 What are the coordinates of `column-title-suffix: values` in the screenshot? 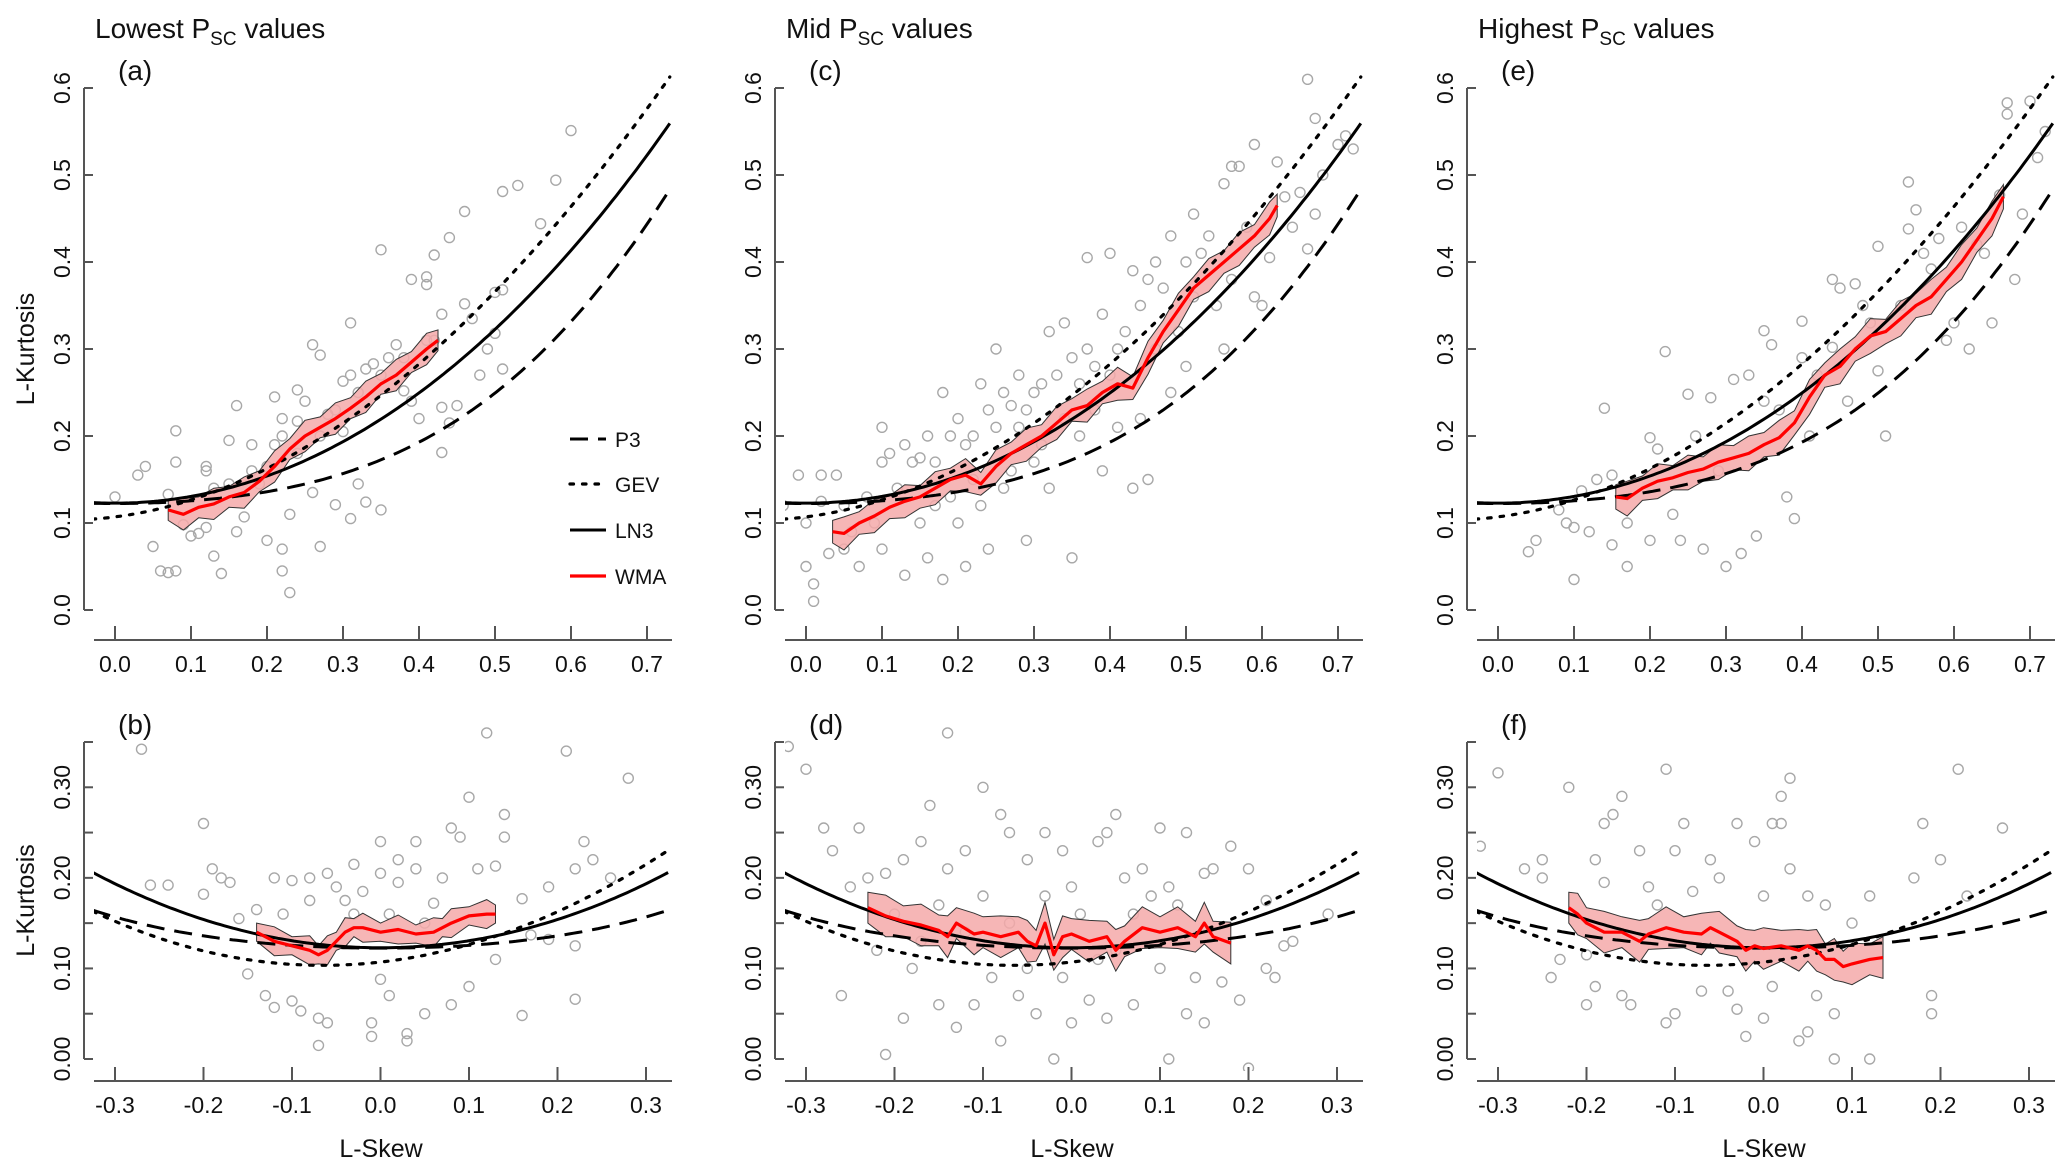 It's located at (1670, 28).